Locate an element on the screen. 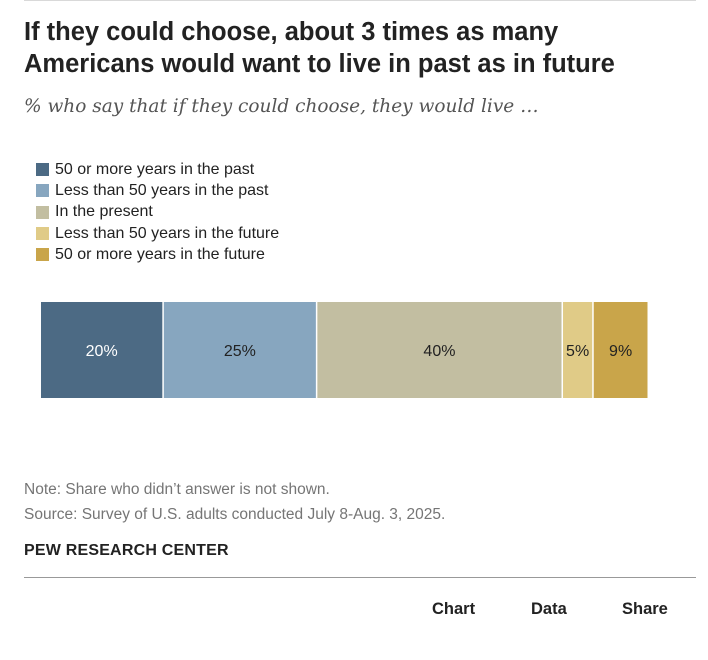 The image size is (708, 660). legend-item: 50 or more years in the future is located at coordinates (157, 254).